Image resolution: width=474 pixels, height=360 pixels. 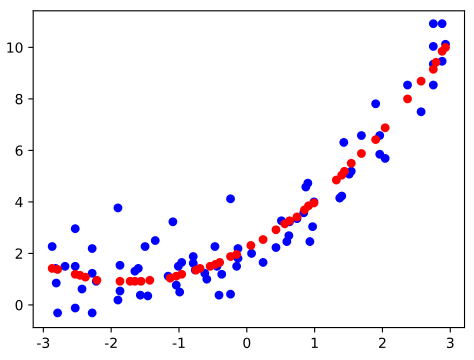 I want to click on y-tick-label: 6, so click(x=19, y=150).